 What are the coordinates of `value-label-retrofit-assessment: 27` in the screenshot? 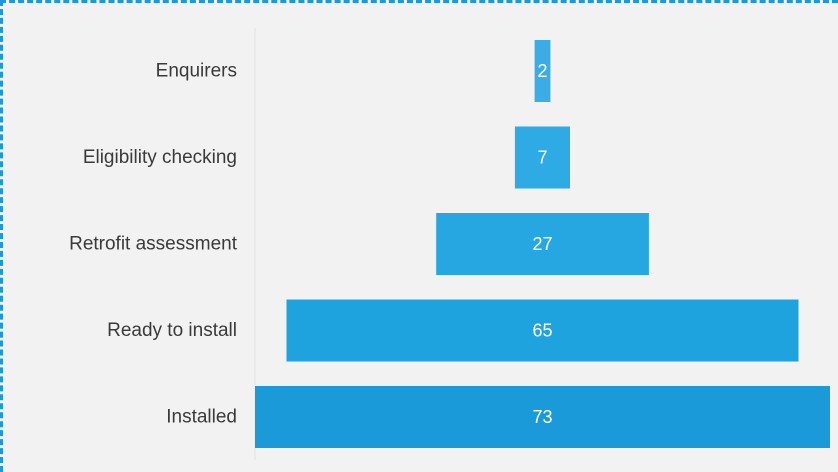 It's located at (542, 244).